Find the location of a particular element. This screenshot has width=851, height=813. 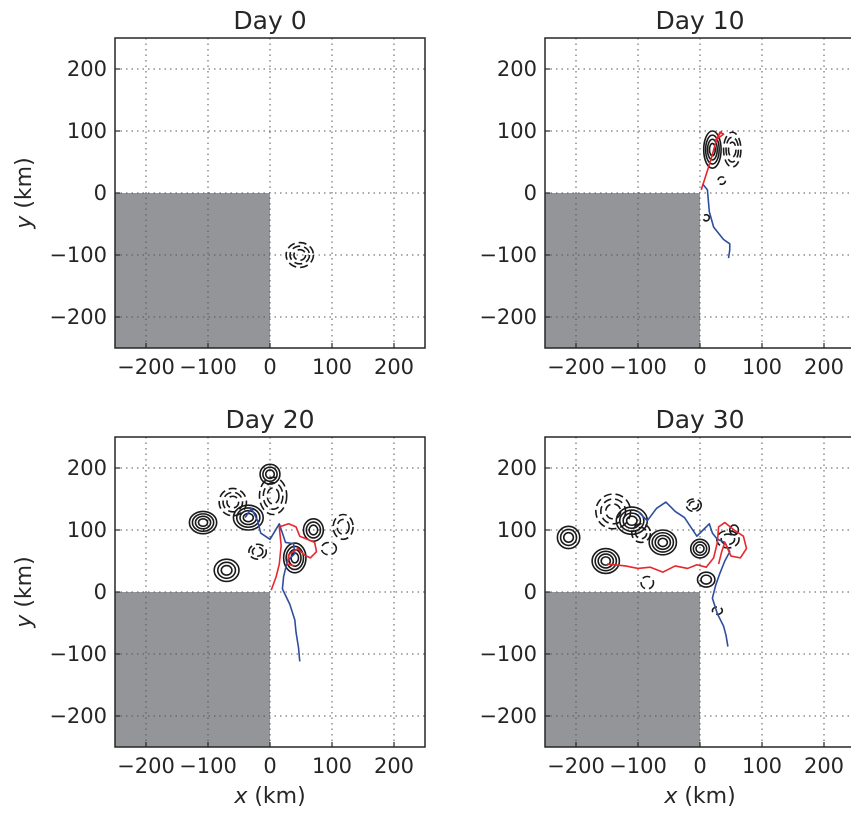

panel-title: Day 0 is located at coordinates (269, 20).